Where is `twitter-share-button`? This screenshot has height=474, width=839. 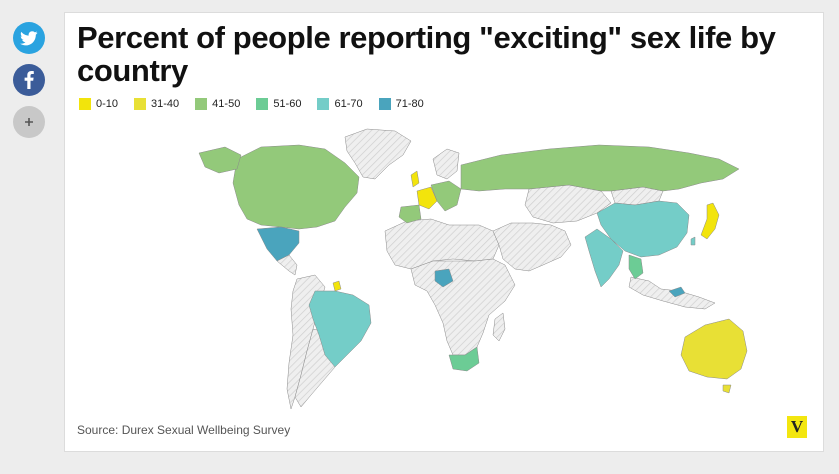 twitter-share-button is located at coordinates (29, 38).